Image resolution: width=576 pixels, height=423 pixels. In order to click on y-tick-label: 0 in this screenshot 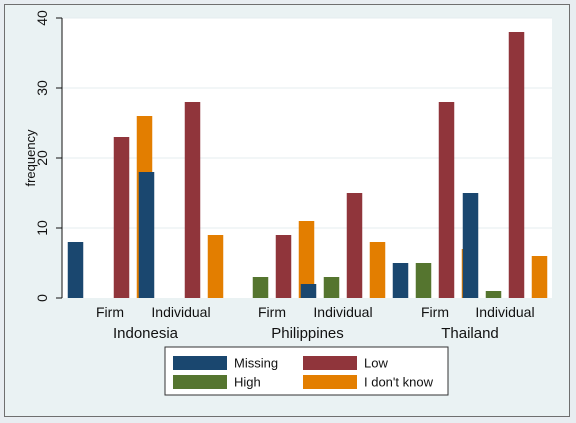, I will do `click(42, 298)`.